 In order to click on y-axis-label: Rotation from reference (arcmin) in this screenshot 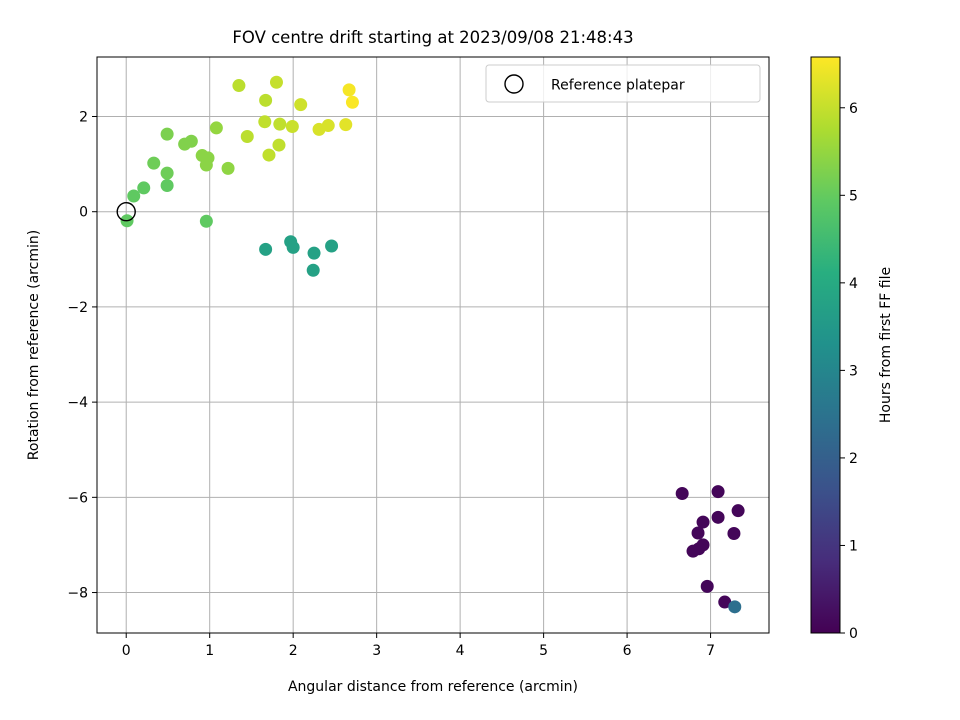, I will do `click(34, 345)`.